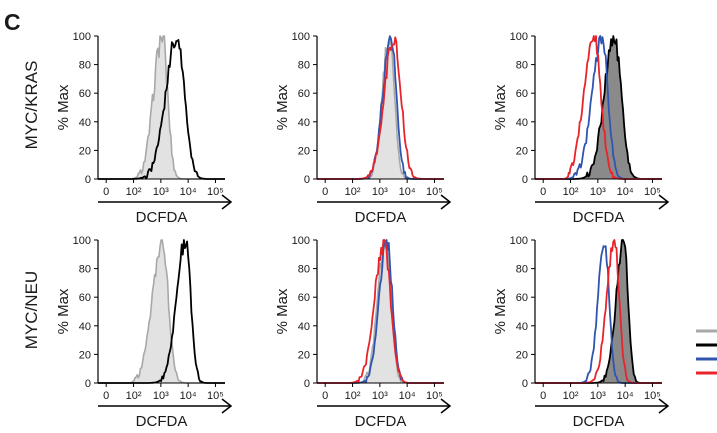  What do you see at coordinates (706, 352) in the screenshot?
I see `legend-swatches` at bounding box center [706, 352].